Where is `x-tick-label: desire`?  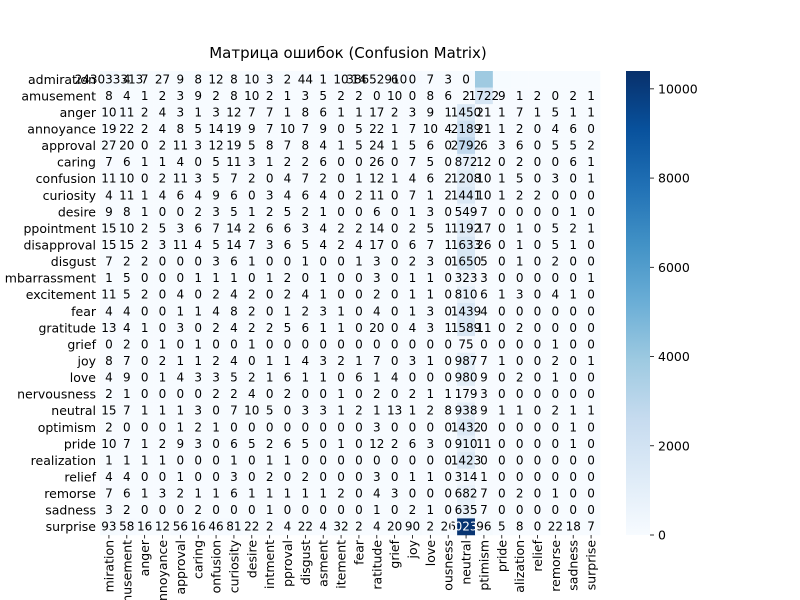 x-tick-label: desire is located at coordinates (251, 559).